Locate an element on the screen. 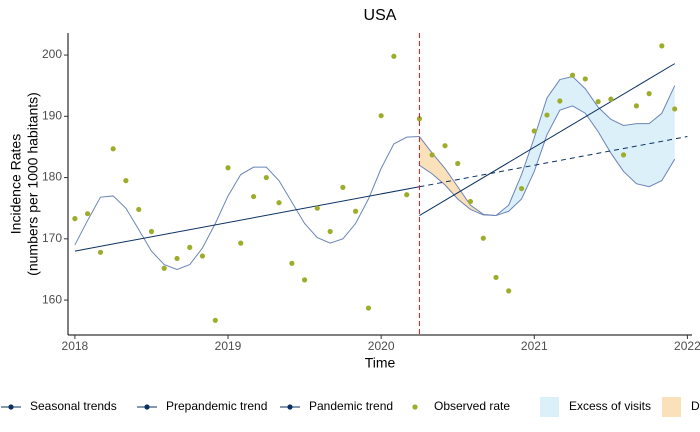 The height and width of the screenshot is (432, 700). legend-label: Seasonal trends is located at coordinates (73, 406).